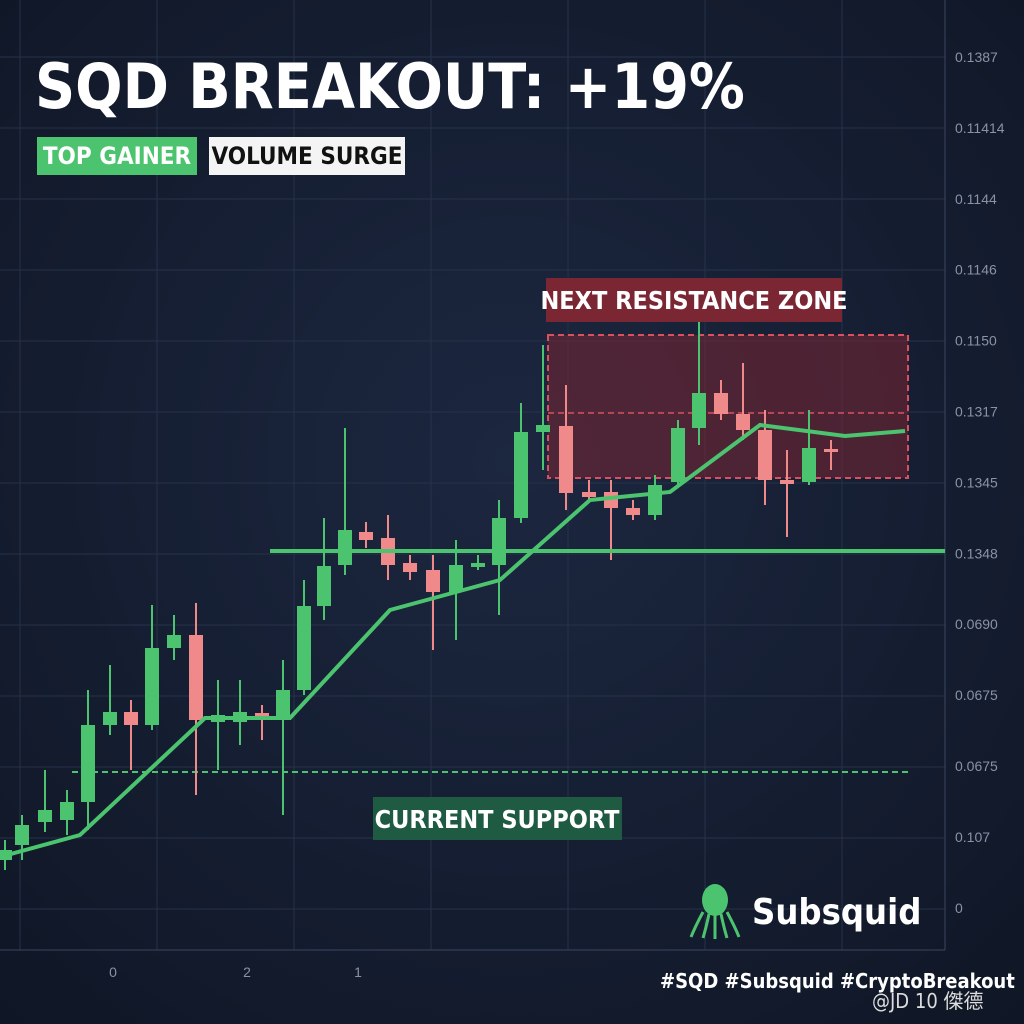 The height and width of the screenshot is (1024, 1024). I want to click on y-label: 0, so click(959, 908).